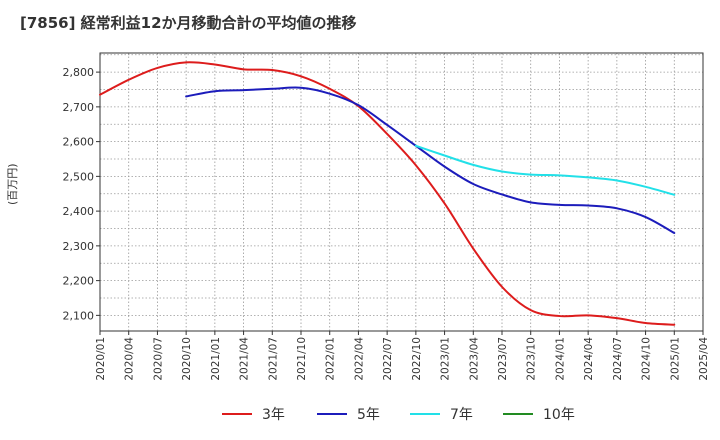 Image resolution: width=720 pixels, height=440 pixels. Describe the element at coordinates (158, 359) in the screenshot. I see `x-tick-label: 2020/07` at that location.